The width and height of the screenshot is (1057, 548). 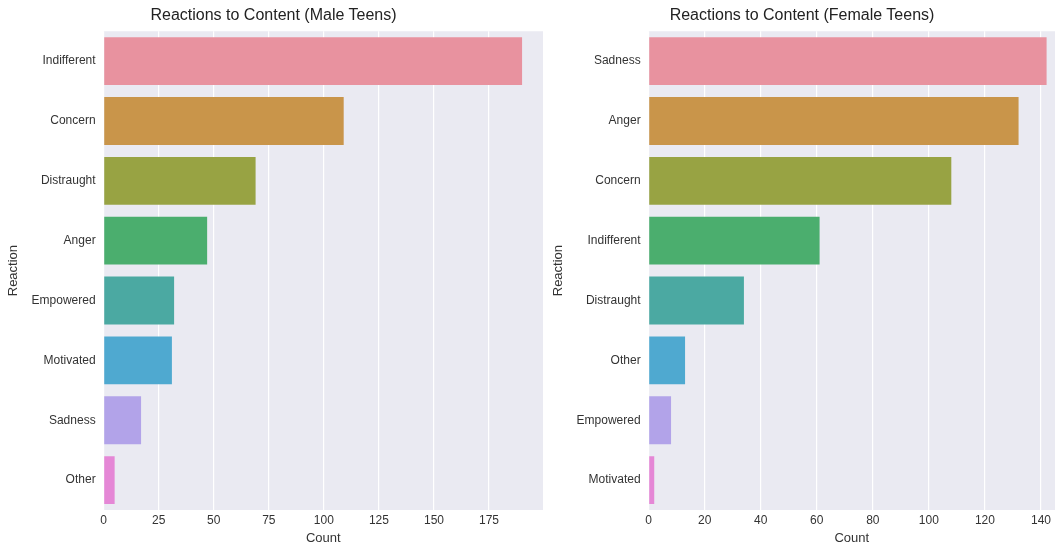 I want to click on x-tick-label: 80, so click(x=873, y=519).